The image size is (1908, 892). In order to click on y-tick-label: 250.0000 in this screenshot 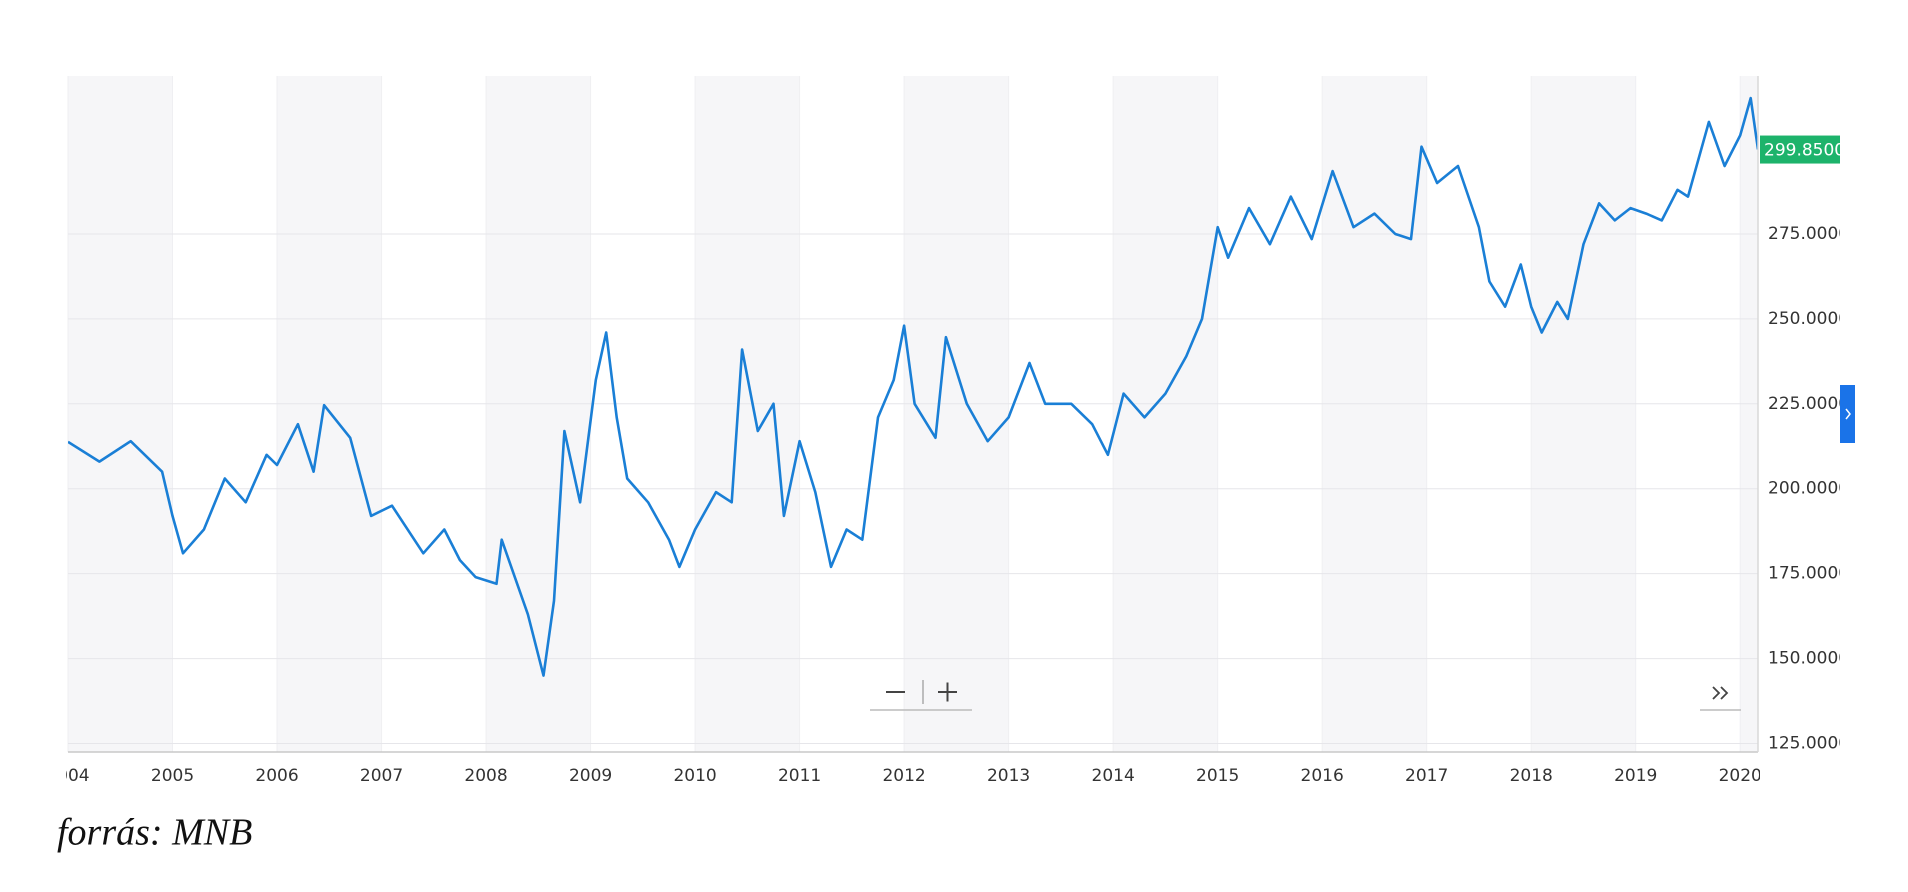, I will do `click(1808, 319)`.